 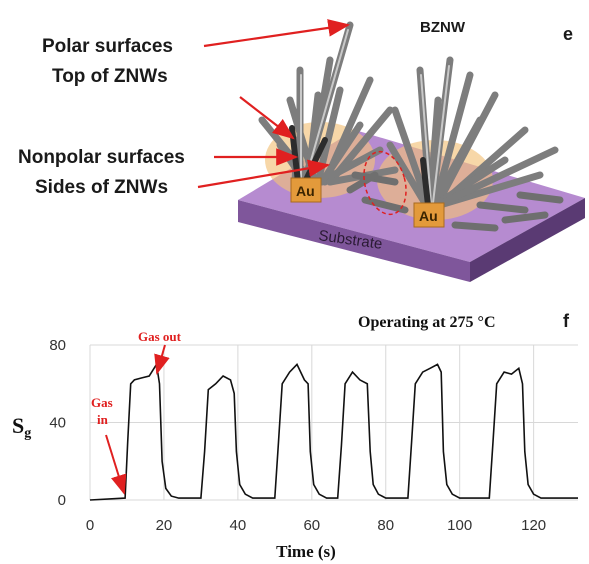 I want to click on substrate-front, so click(x=354, y=241).